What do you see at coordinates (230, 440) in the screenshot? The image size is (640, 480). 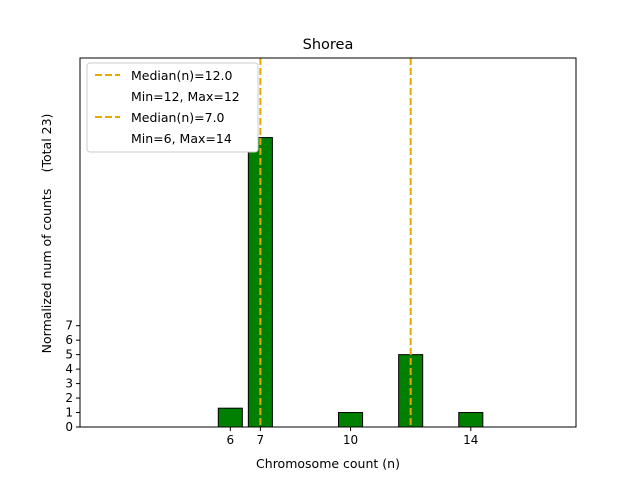 I see `x-tick-label-6: 6` at bounding box center [230, 440].